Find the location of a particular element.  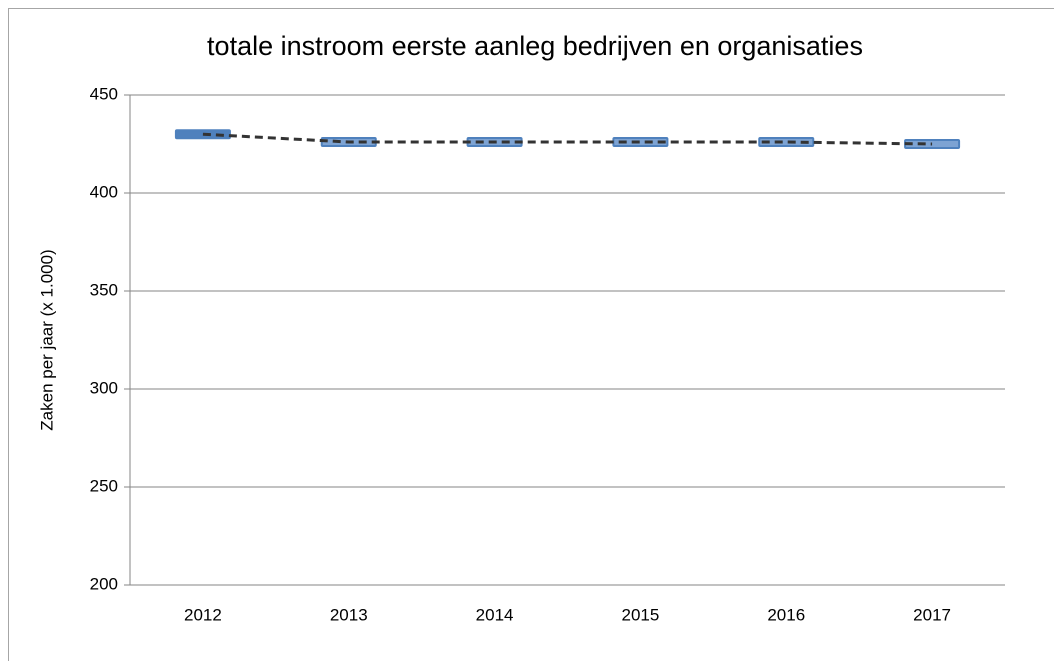

y-tick-label: 350 is located at coordinates (104, 289).